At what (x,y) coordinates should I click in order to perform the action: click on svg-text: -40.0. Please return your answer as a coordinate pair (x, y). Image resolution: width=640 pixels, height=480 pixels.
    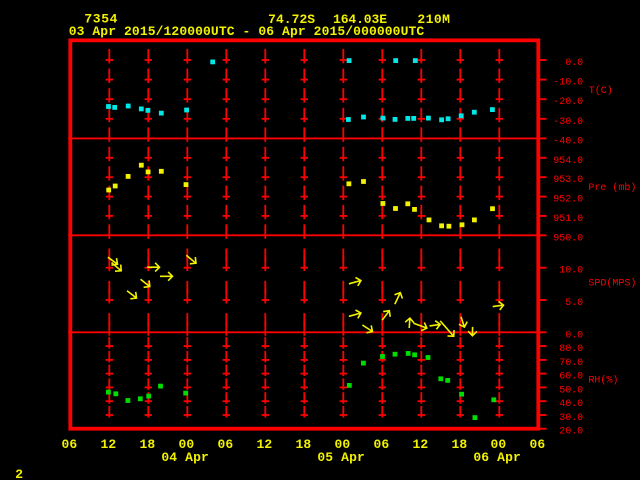
    Looking at the image, I should click on (568, 141).